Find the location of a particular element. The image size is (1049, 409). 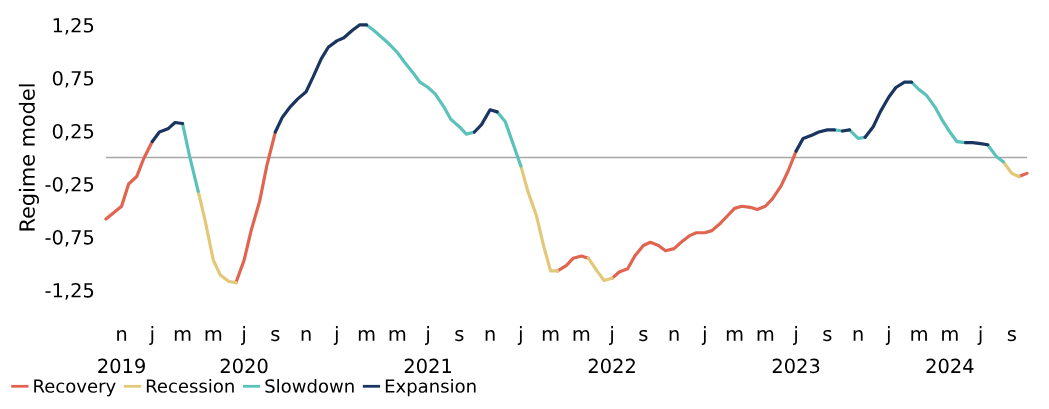

y-tick-label: -0,75 is located at coordinates (69, 238).